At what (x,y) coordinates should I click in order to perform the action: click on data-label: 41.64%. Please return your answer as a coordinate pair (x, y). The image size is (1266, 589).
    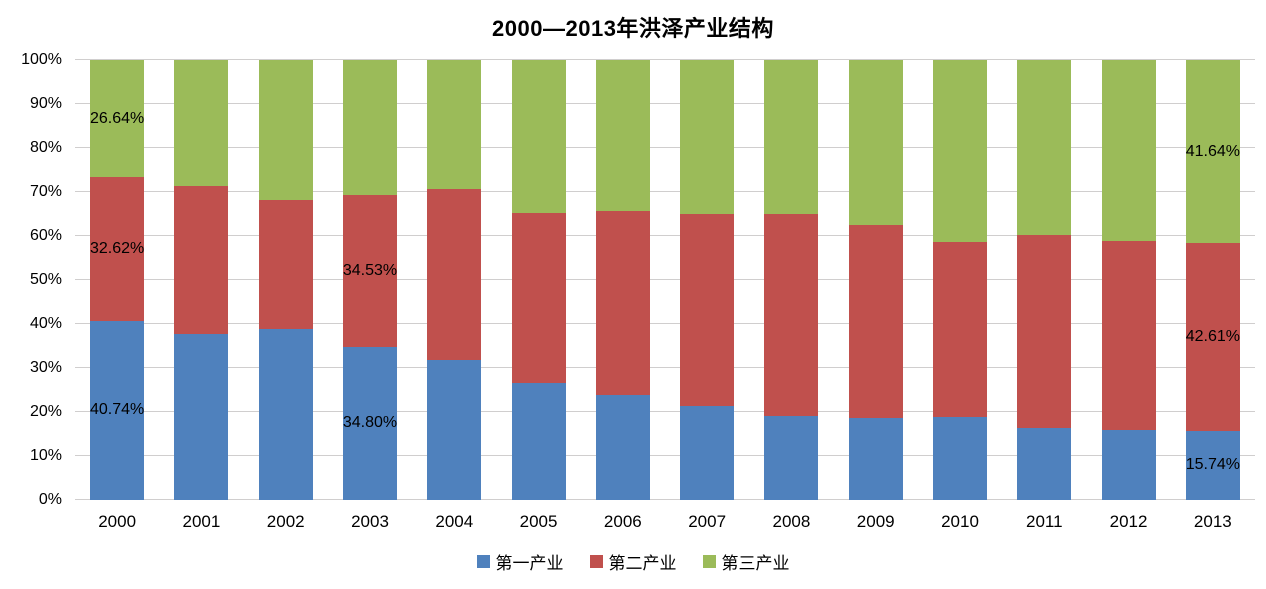
    Looking at the image, I should click on (1212, 151).